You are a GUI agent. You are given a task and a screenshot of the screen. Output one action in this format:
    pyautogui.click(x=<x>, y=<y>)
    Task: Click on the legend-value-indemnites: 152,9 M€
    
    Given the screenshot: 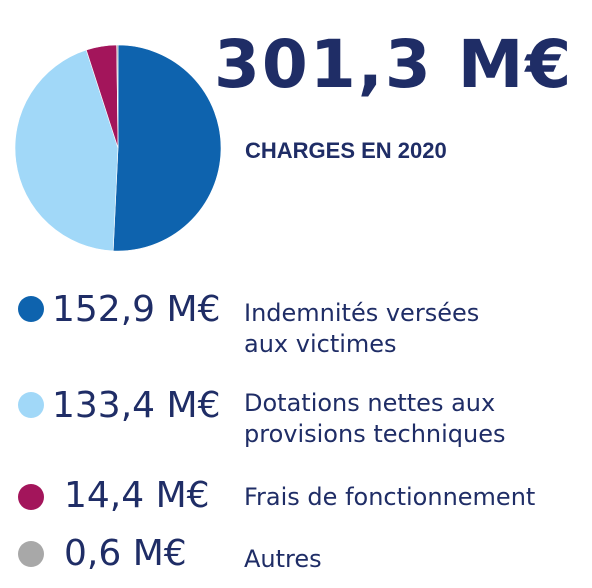 What is the action you would take?
    pyautogui.click(x=136, y=309)
    